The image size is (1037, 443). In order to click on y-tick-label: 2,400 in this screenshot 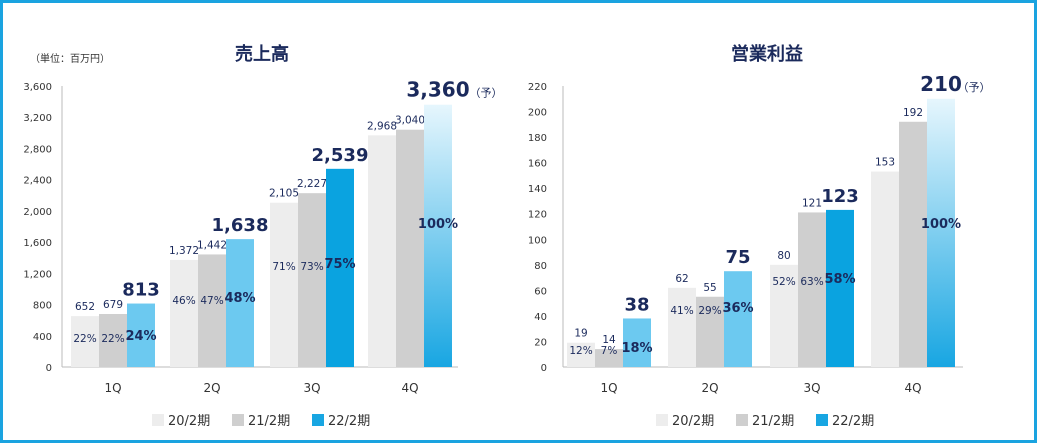, I will do `click(37, 181)`.